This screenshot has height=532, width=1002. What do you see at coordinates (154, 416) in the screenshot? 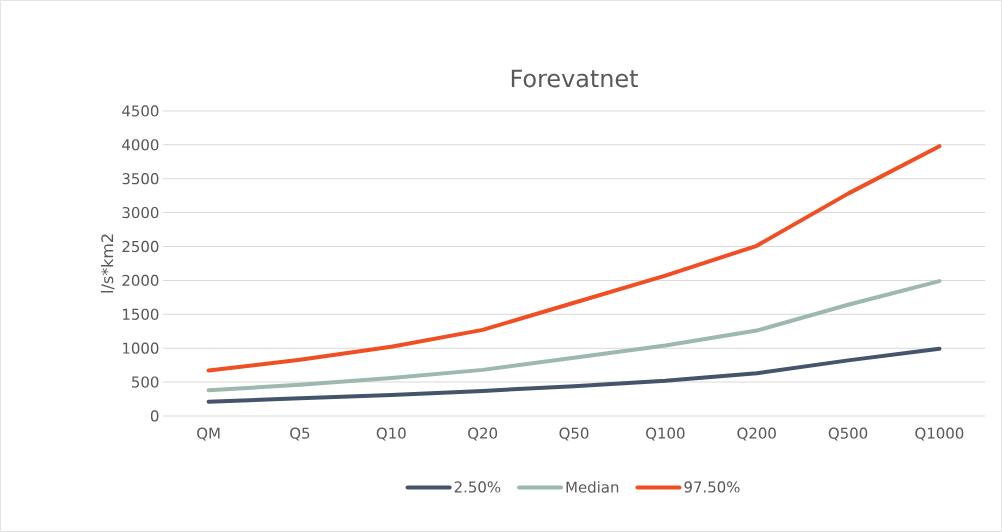
I see `y-tick-label: 0` at bounding box center [154, 416].